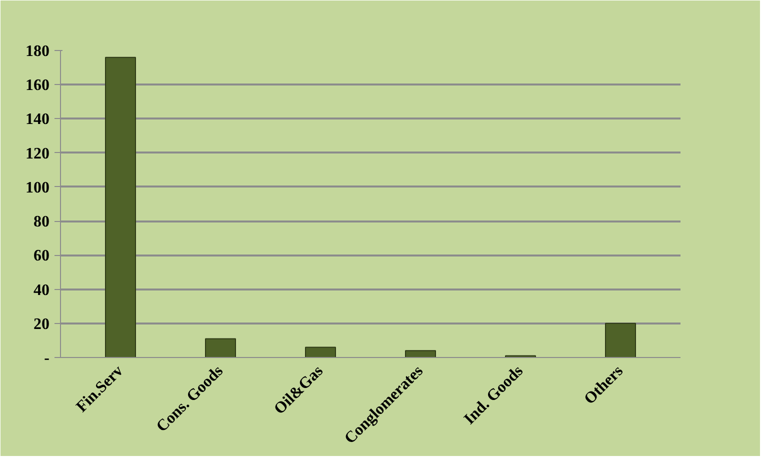 The height and width of the screenshot is (476, 779). I want to click on y-tick-label: 180, so click(38, 51).